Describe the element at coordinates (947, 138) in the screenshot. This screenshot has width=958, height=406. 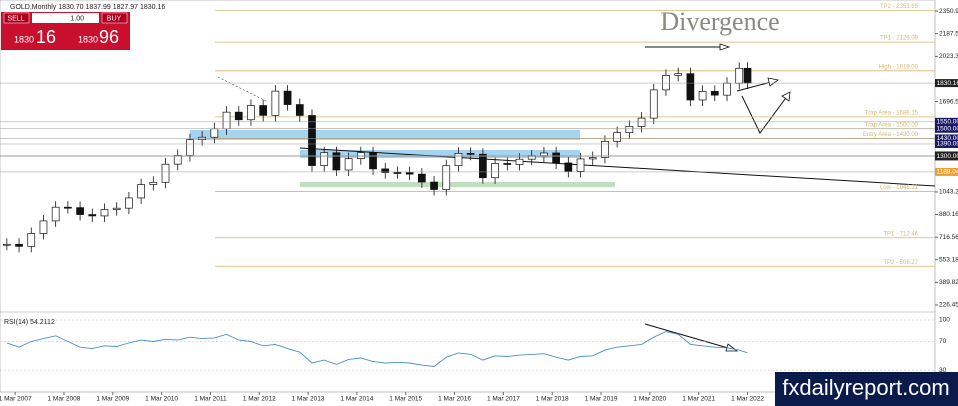
I see `price-tag-label: 1430.00` at that location.